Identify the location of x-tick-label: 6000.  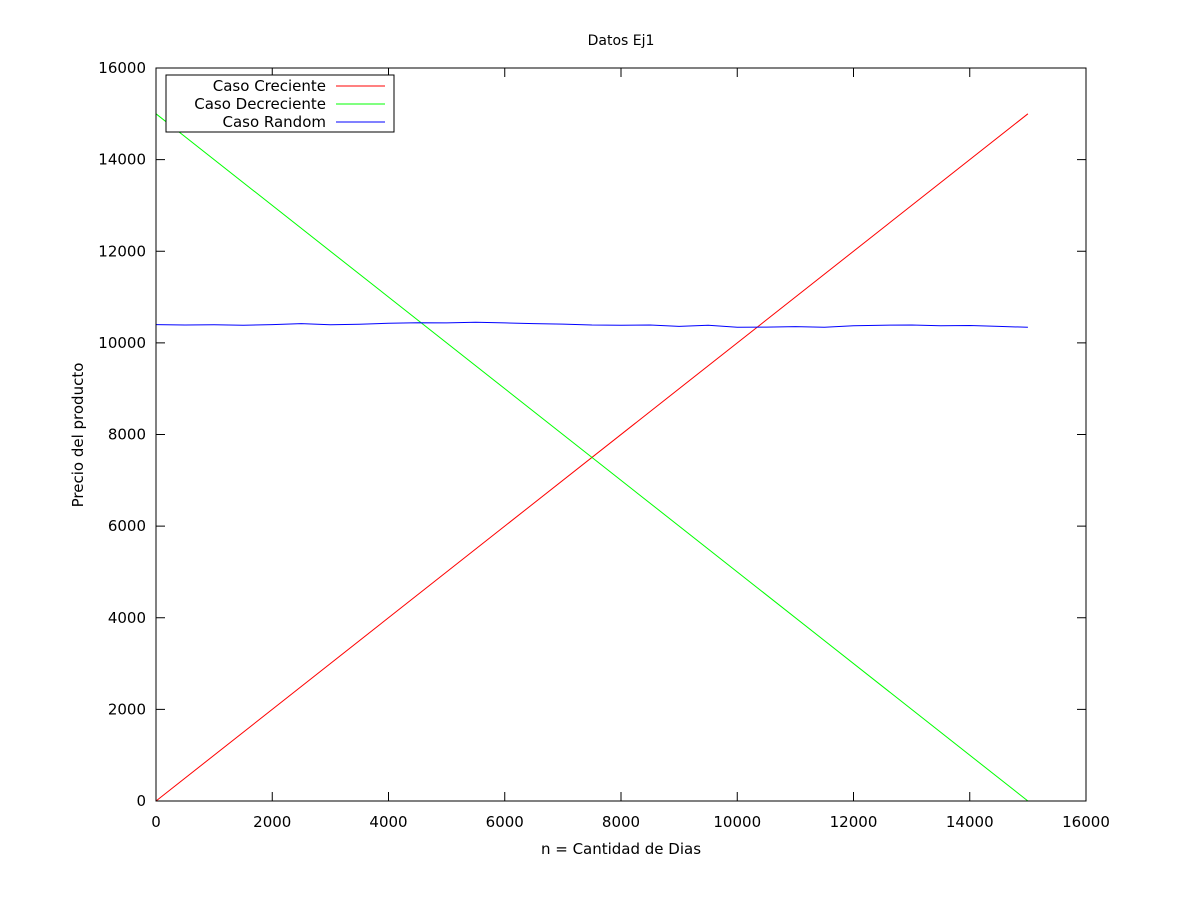
(505, 822).